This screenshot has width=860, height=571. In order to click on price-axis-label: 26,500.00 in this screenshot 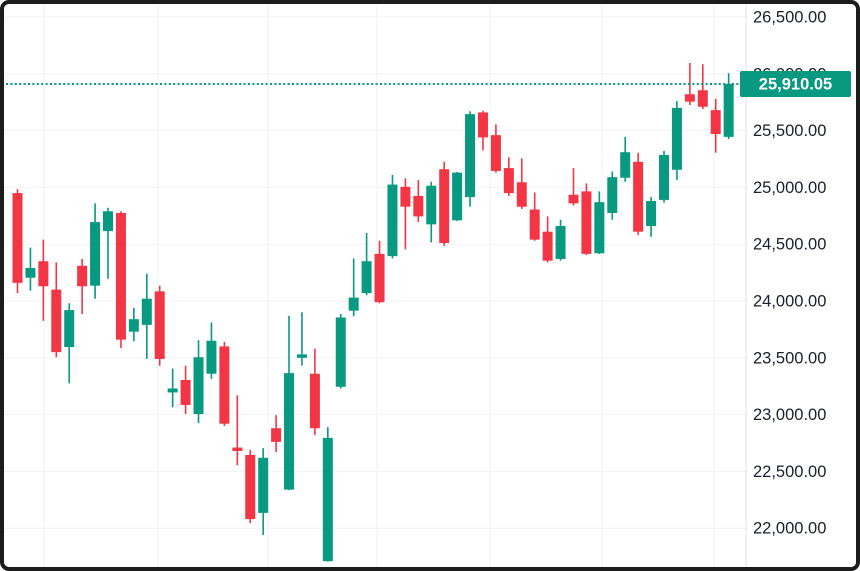, I will do `click(789, 18)`.